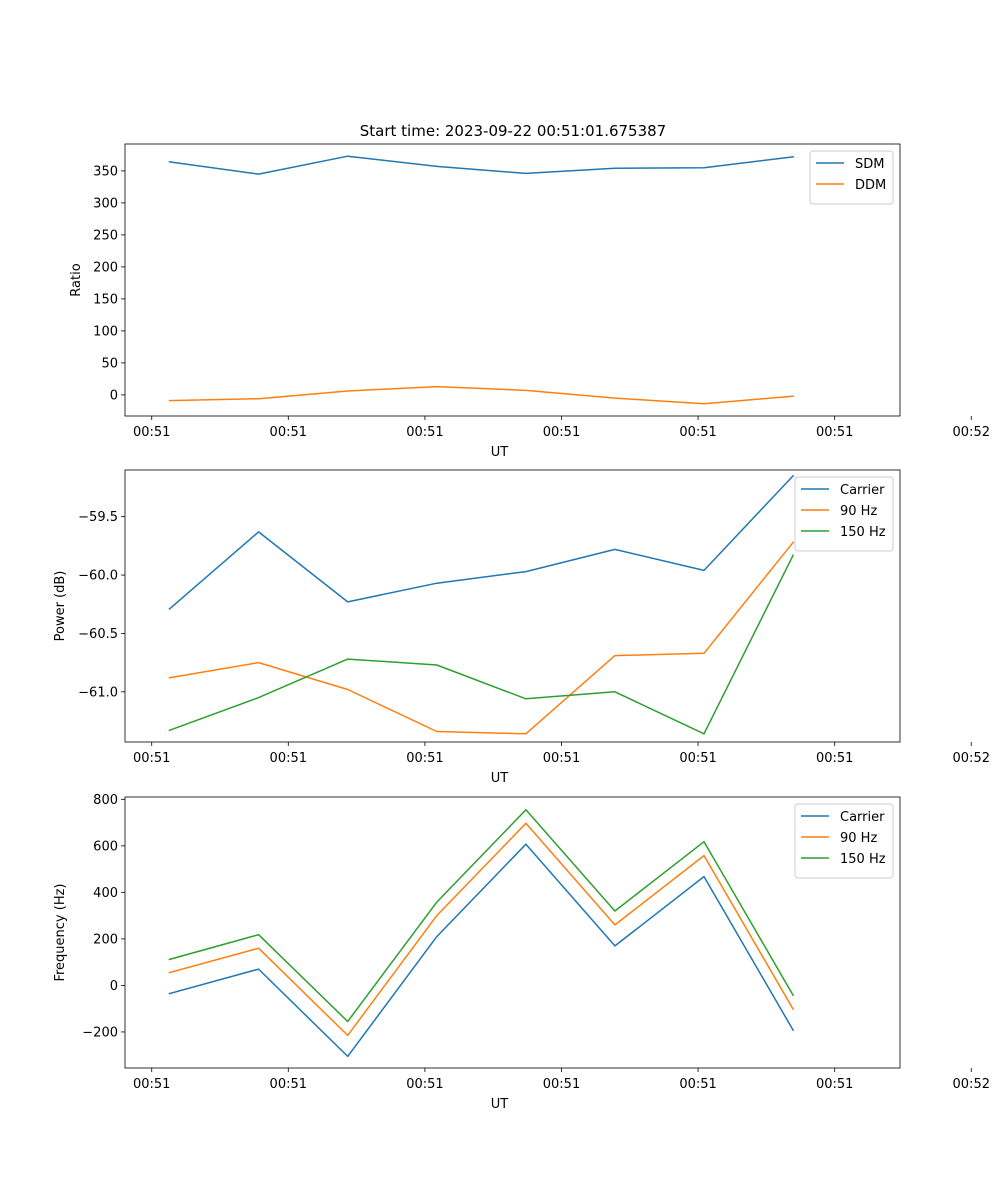 This screenshot has width=1000, height=1200. I want to click on series-line-ddm, so click(481, 395).